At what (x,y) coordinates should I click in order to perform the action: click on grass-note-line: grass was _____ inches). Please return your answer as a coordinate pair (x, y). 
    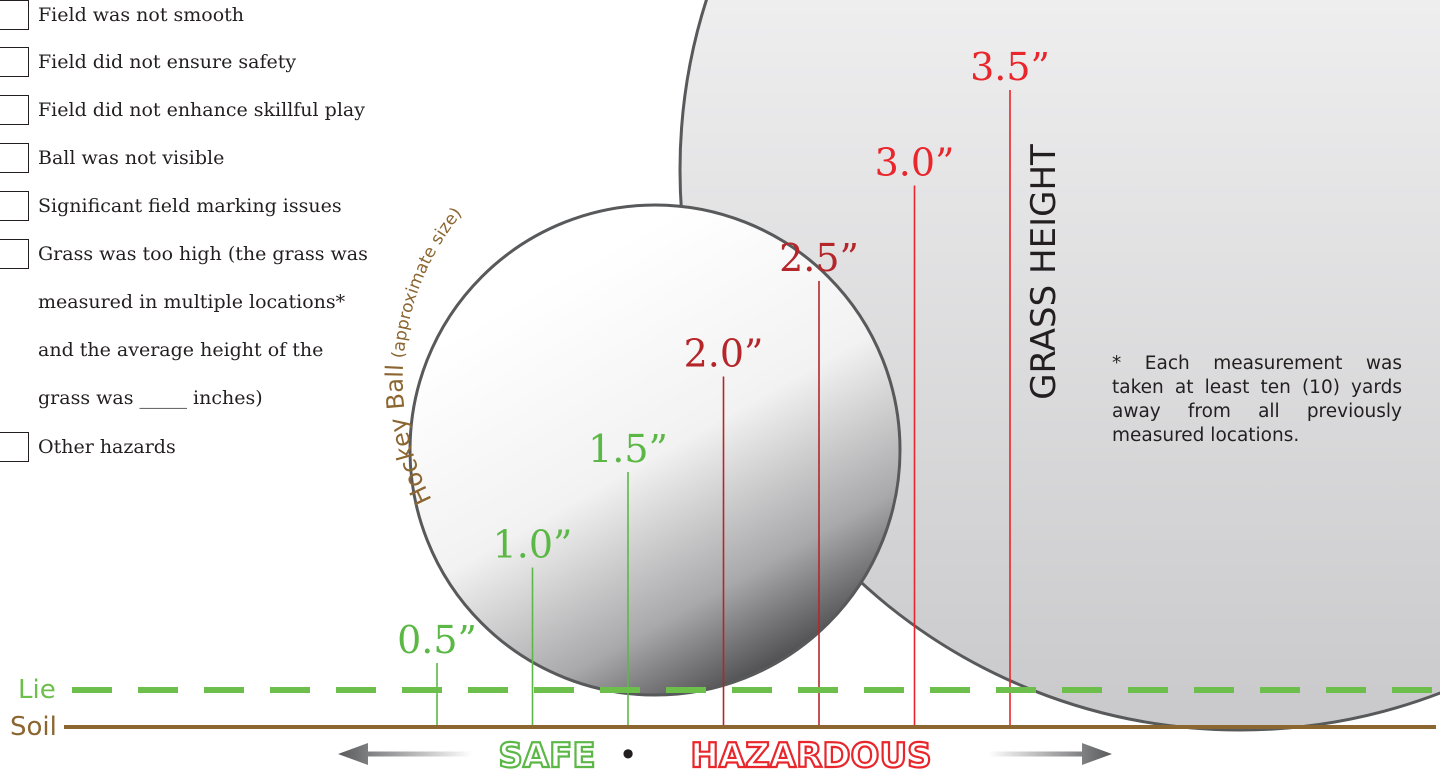
    Looking at the image, I should click on (150, 398).